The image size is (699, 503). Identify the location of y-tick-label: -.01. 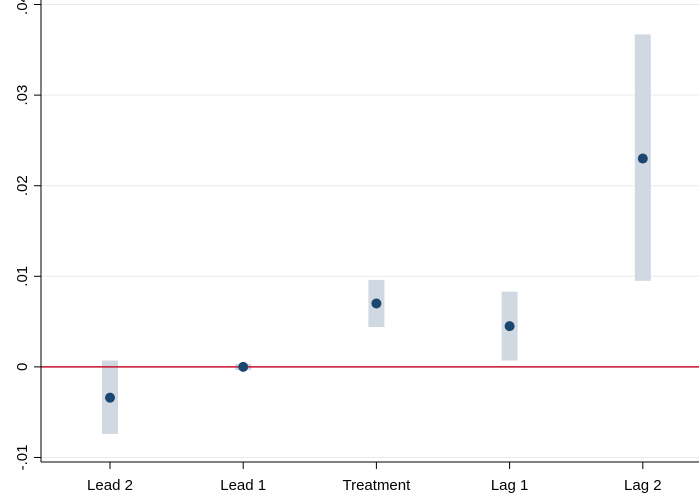
(22, 458).